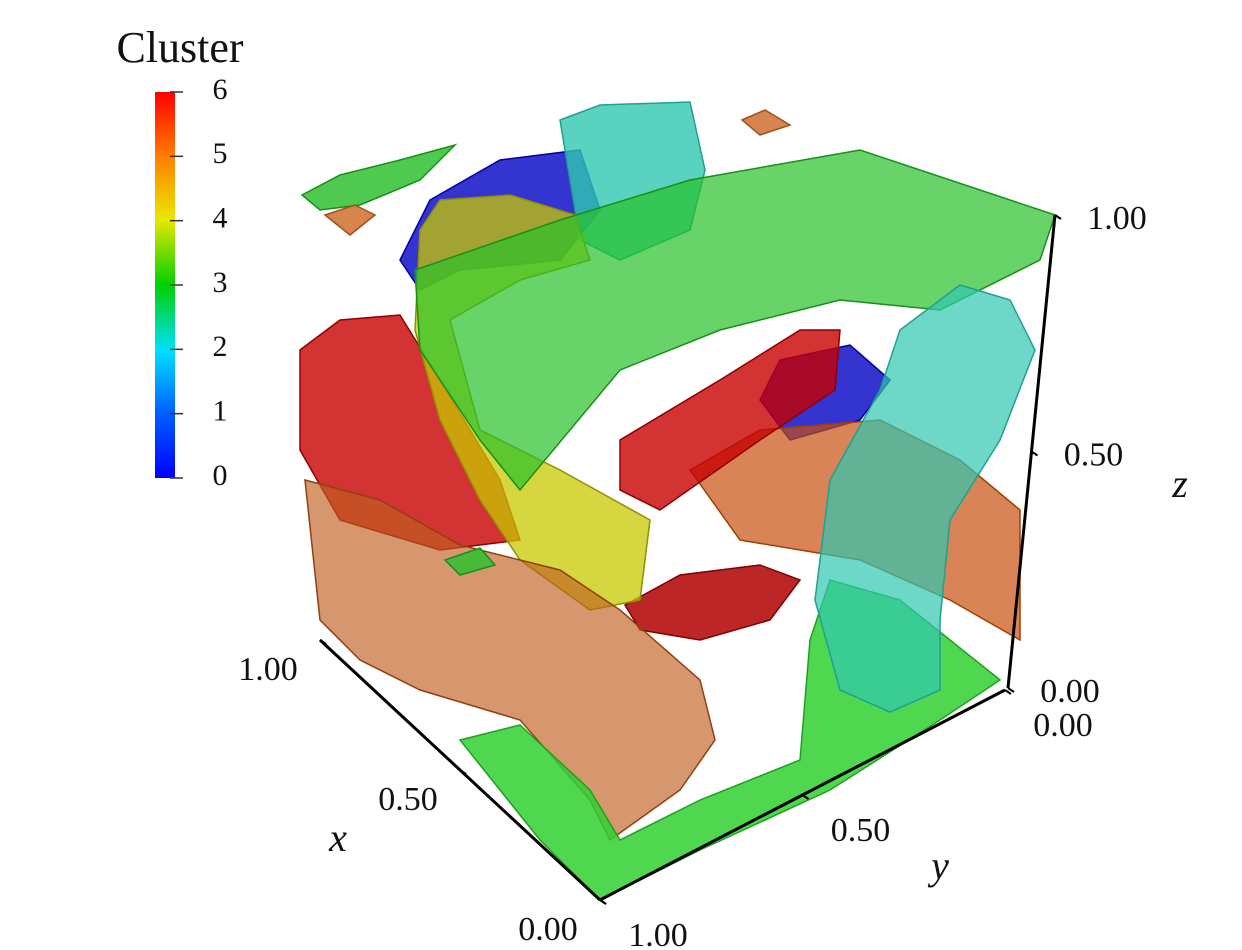  Describe the element at coordinates (179, 47) in the screenshot. I see `colorbar-title: Cluster` at that location.